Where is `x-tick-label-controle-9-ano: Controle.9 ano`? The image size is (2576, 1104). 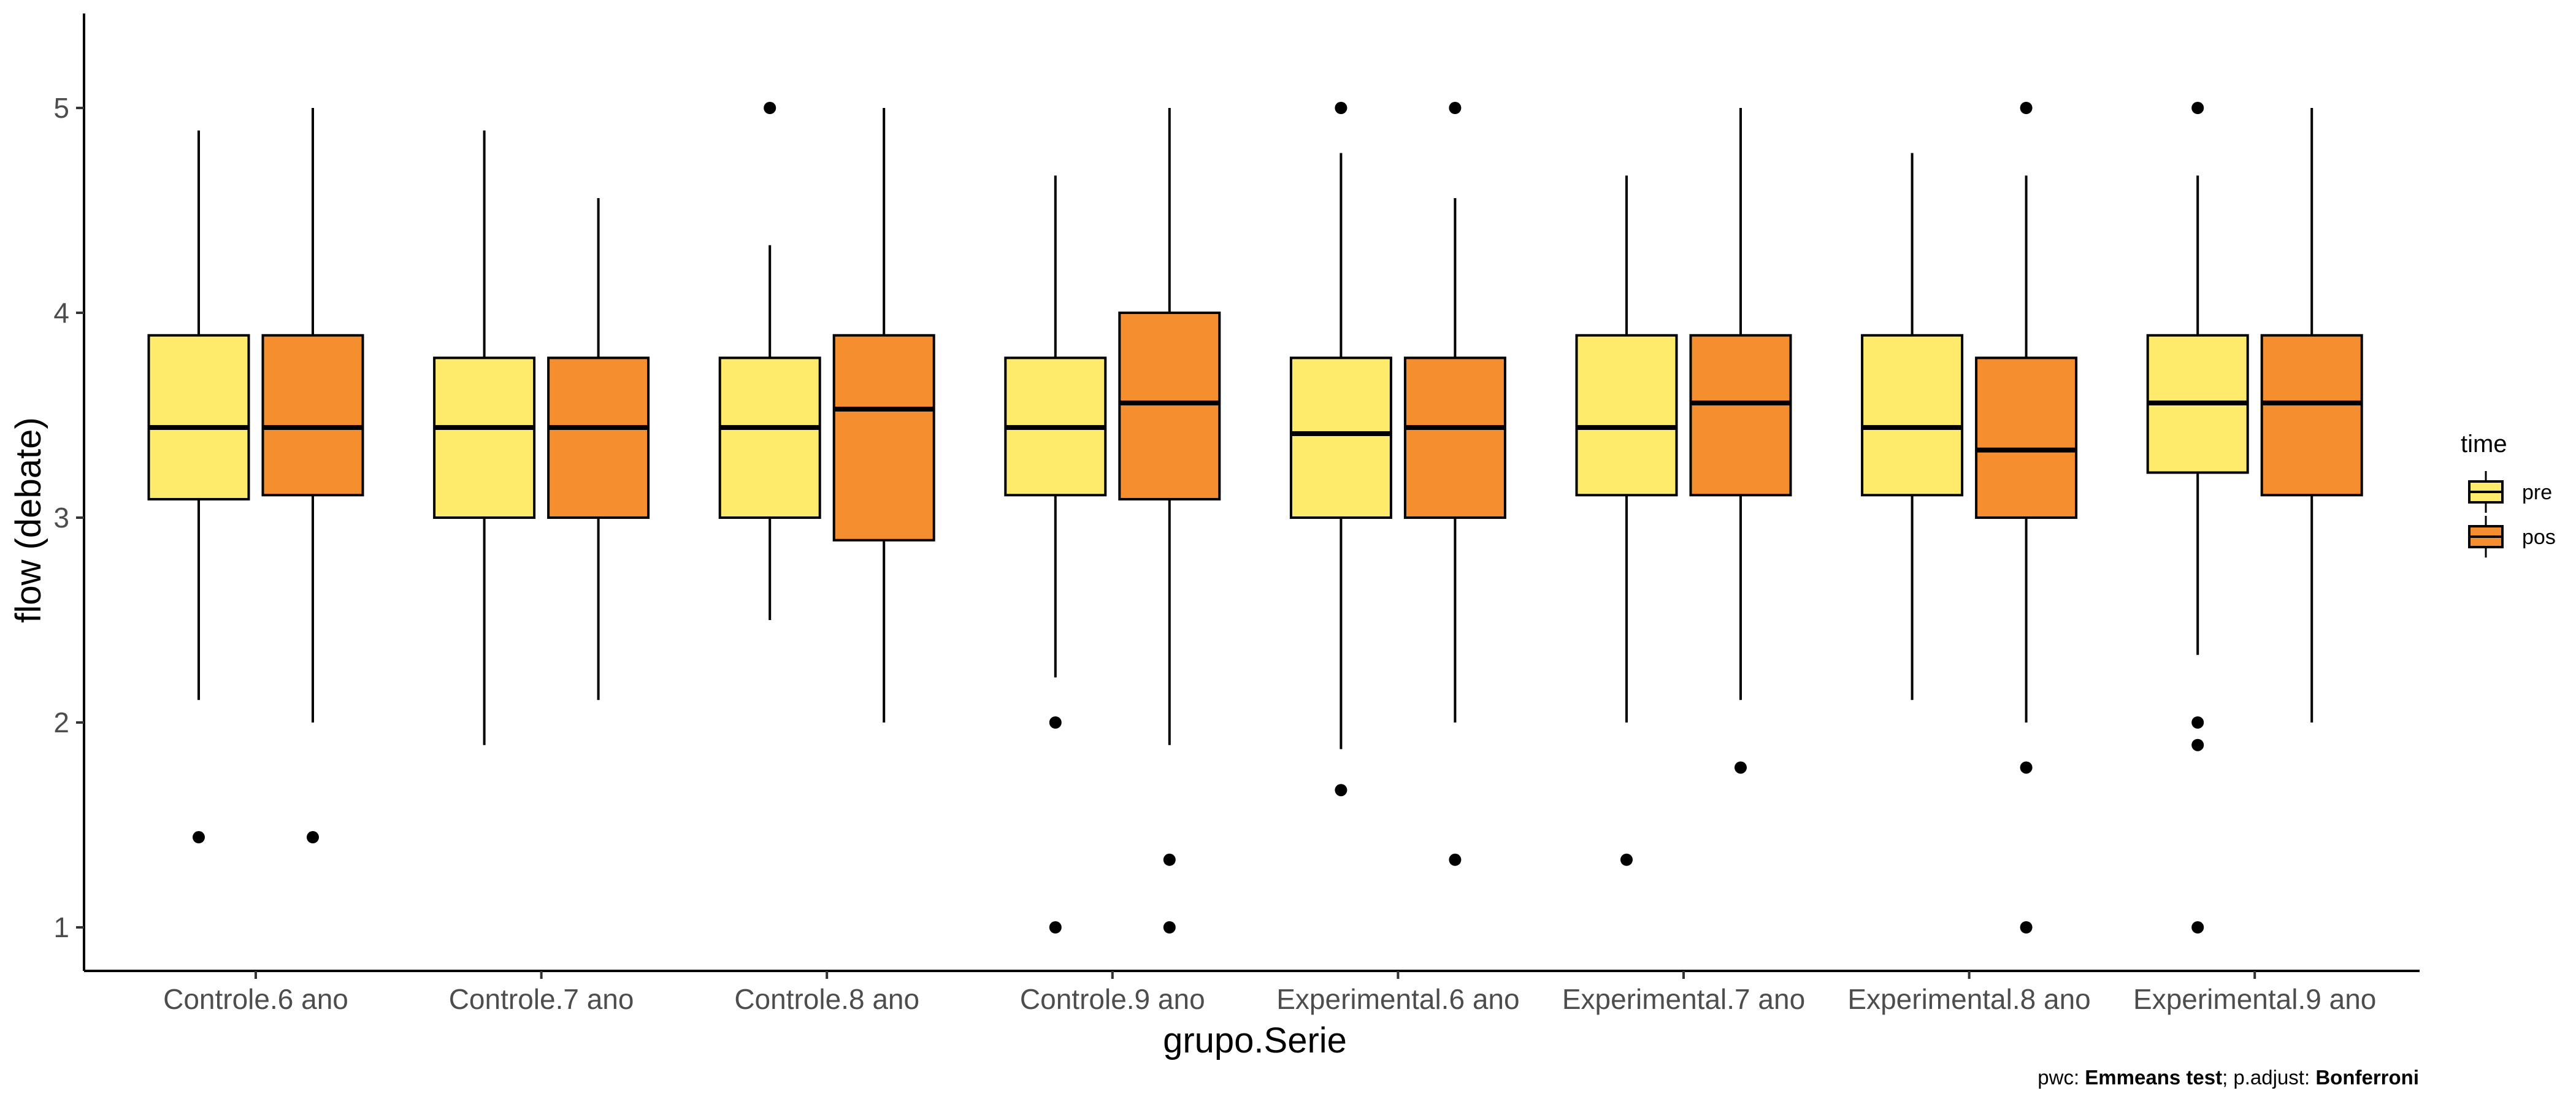 x-tick-label-controle-9-ano: Controle.9 ano is located at coordinates (1112, 999).